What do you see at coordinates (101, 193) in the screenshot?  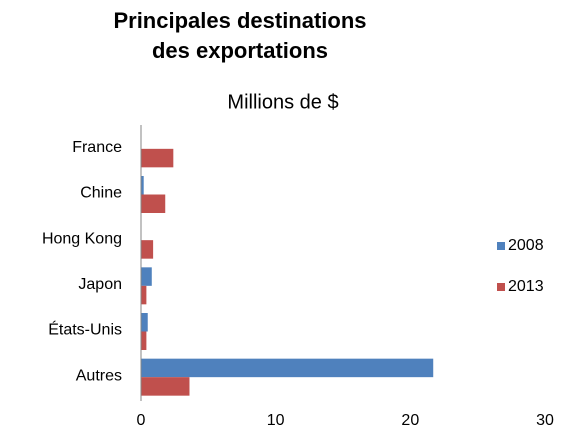 I see `y-tick-label: Chine` at bounding box center [101, 193].